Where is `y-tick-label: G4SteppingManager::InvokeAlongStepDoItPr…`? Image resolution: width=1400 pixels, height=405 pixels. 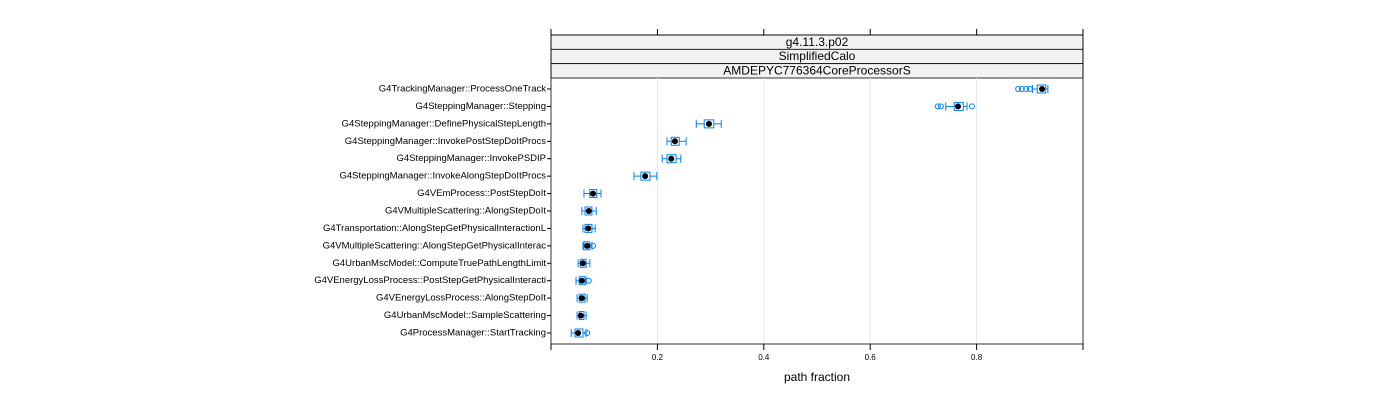 y-tick-label: G4SteppingManager::InvokeAlongStepDoItPr… is located at coordinates (443, 176).